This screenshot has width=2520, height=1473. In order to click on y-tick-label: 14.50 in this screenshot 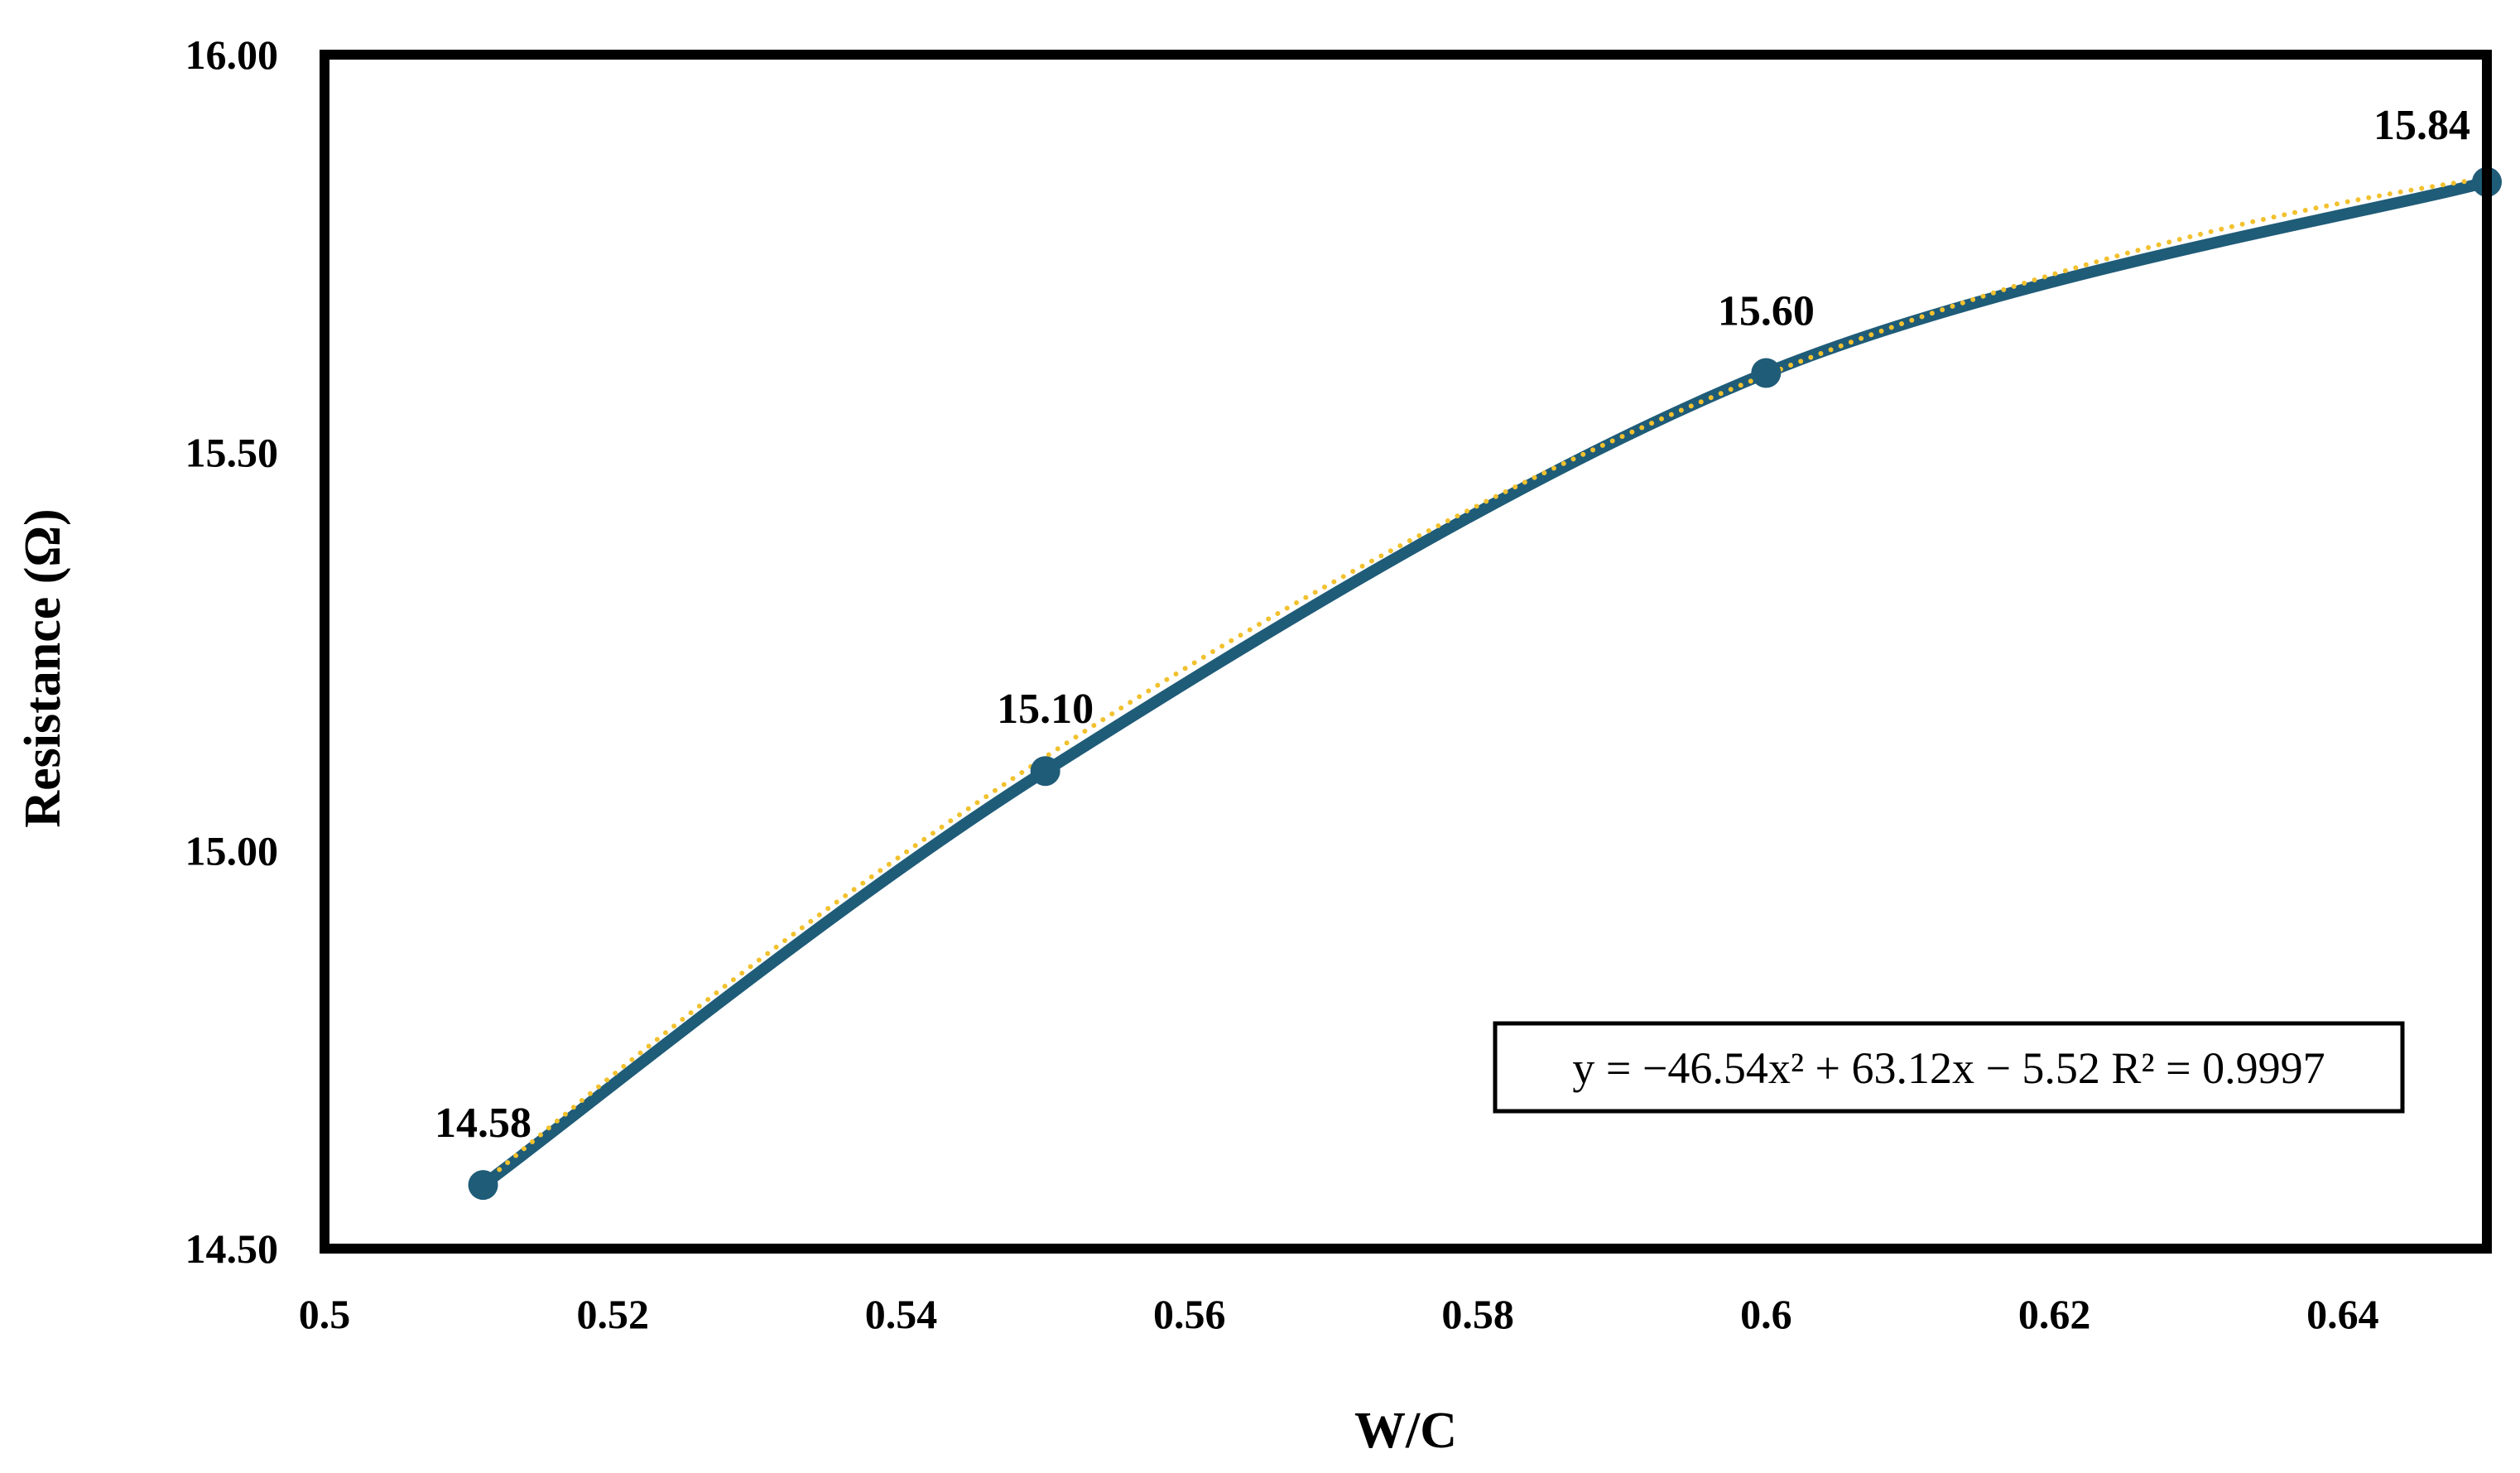, I will do `click(232, 1248)`.